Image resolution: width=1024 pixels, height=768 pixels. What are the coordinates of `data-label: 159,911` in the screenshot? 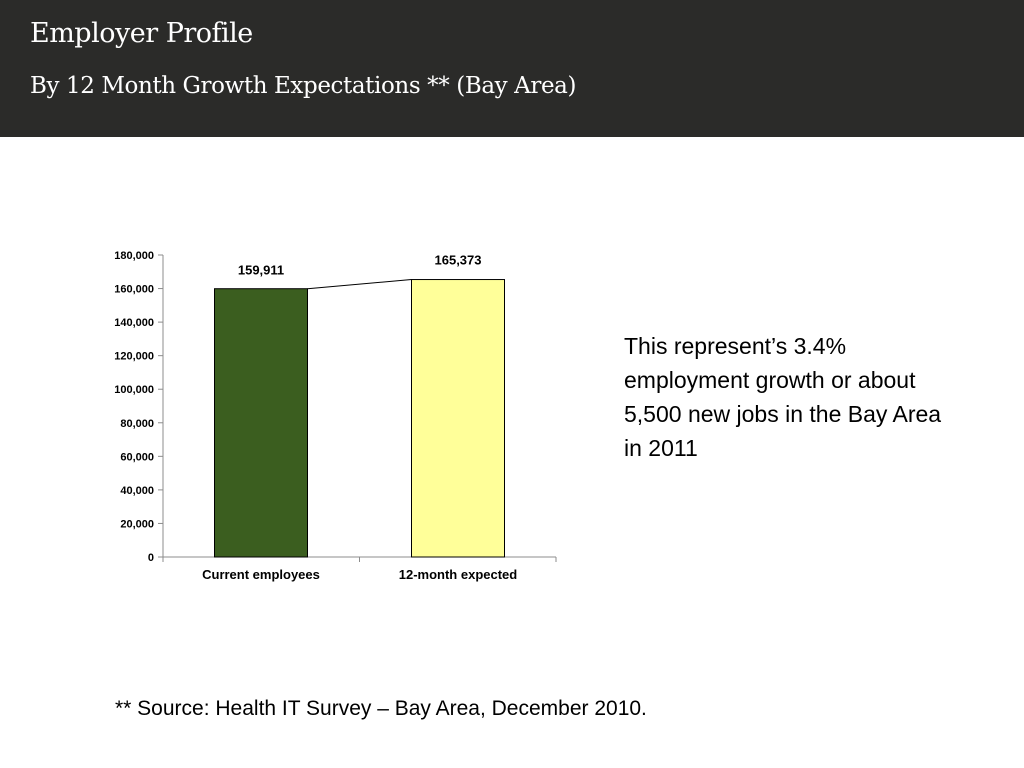 It's located at (261, 270).